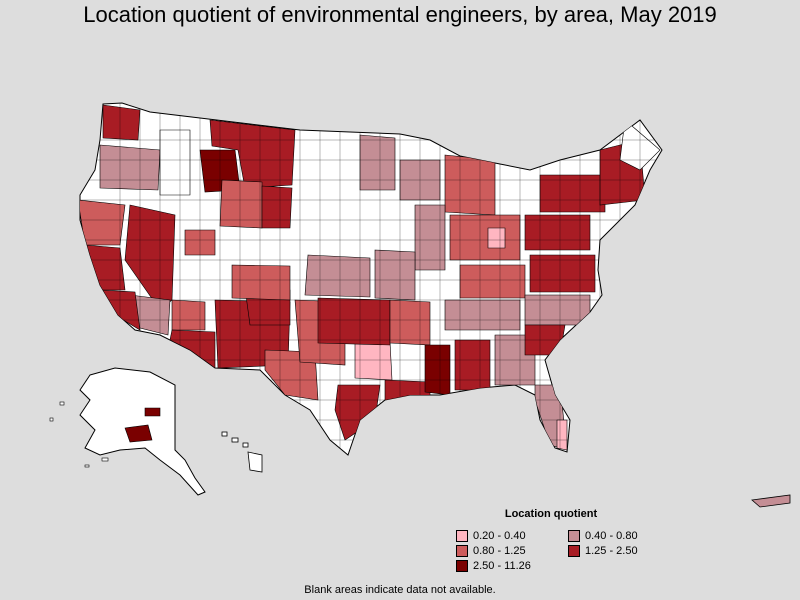  I want to click on legend-title: Location quotient, so click(551, 514).